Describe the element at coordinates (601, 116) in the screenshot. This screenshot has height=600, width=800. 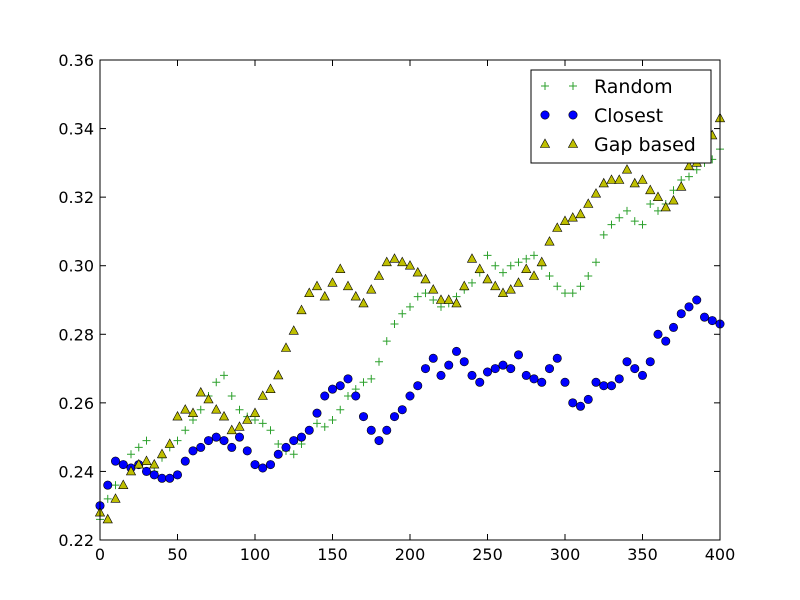
I see `legend-entry-closest: Closest` at that location.